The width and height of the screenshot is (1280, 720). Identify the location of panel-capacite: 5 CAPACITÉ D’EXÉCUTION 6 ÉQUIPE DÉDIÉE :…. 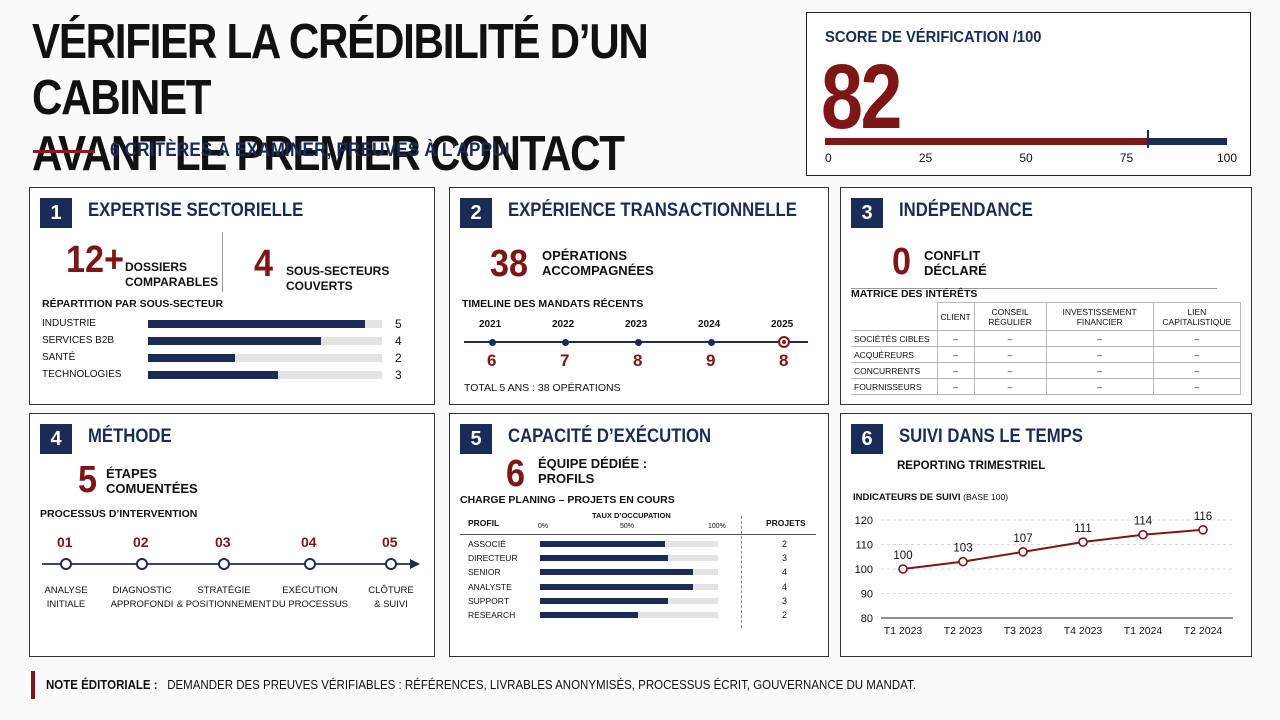
(639, 535).